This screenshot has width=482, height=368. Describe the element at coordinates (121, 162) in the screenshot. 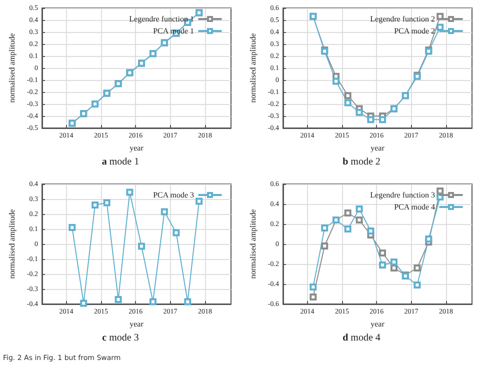

I see `text: a mode 1` at that location.